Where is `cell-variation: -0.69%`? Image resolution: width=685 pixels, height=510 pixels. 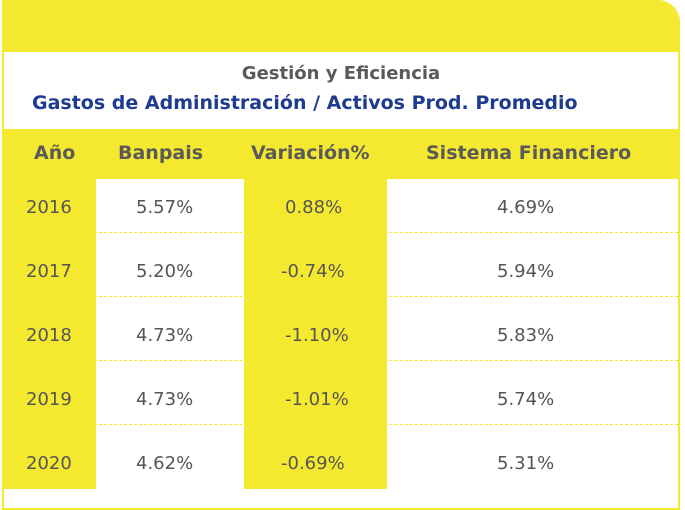 cell-variation: -0.69% is located at coordinates (313, 463).